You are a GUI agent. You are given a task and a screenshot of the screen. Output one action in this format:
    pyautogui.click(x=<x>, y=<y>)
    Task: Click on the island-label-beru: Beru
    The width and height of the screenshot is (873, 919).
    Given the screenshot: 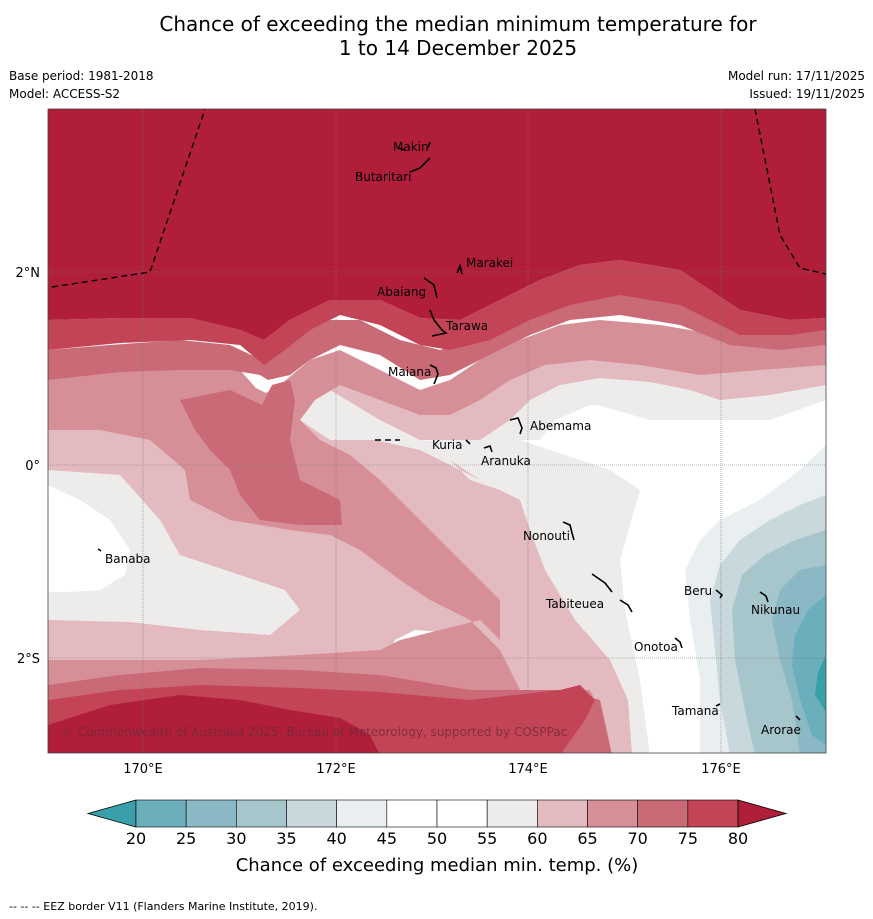 What is the action you would take?
    pyautogui.click(x=698, y=591)
    